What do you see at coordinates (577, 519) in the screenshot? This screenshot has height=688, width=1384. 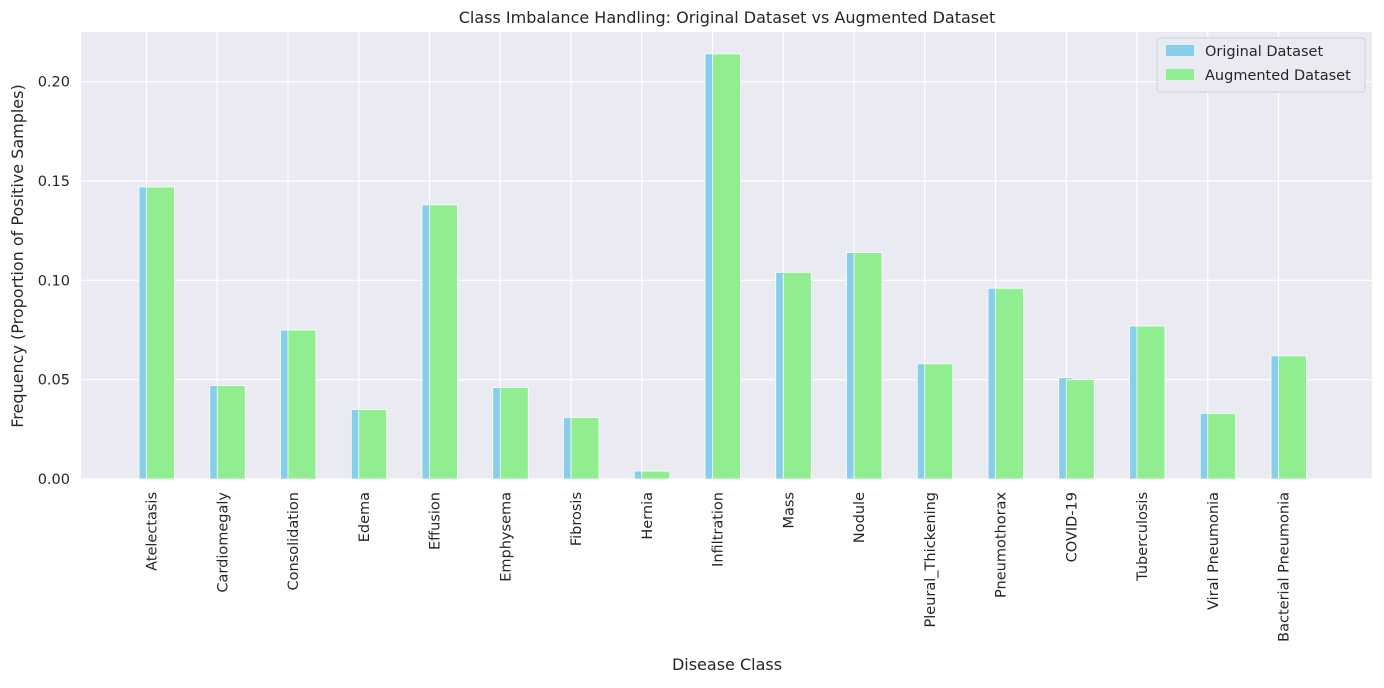 I see `x-tick-label: Fibrosis` at bounding box center [577, 519].